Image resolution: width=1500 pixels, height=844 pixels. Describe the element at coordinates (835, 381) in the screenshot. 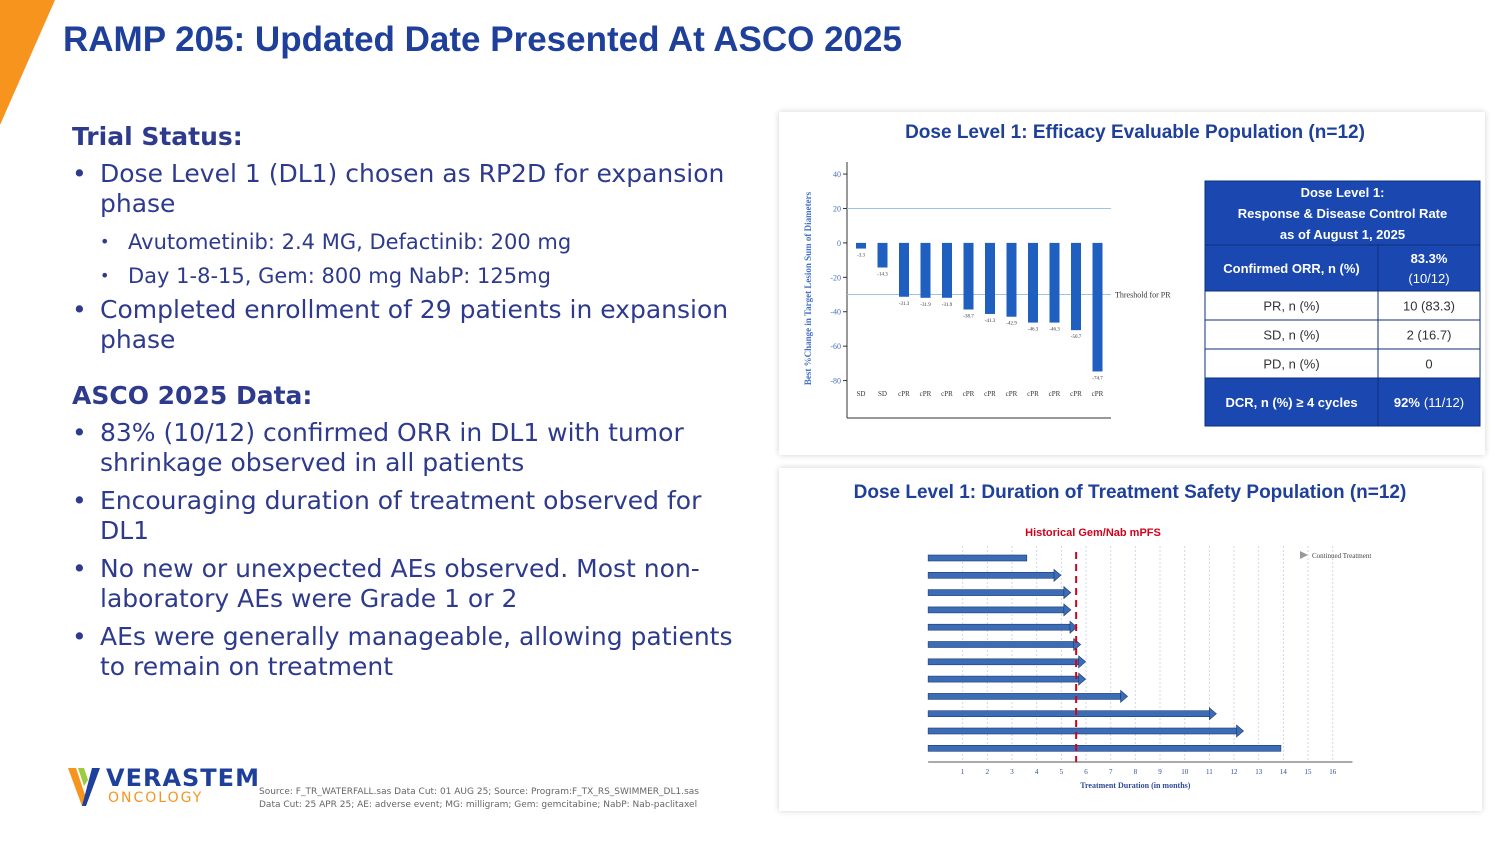

I see `y-tick-label: -80` at that location.